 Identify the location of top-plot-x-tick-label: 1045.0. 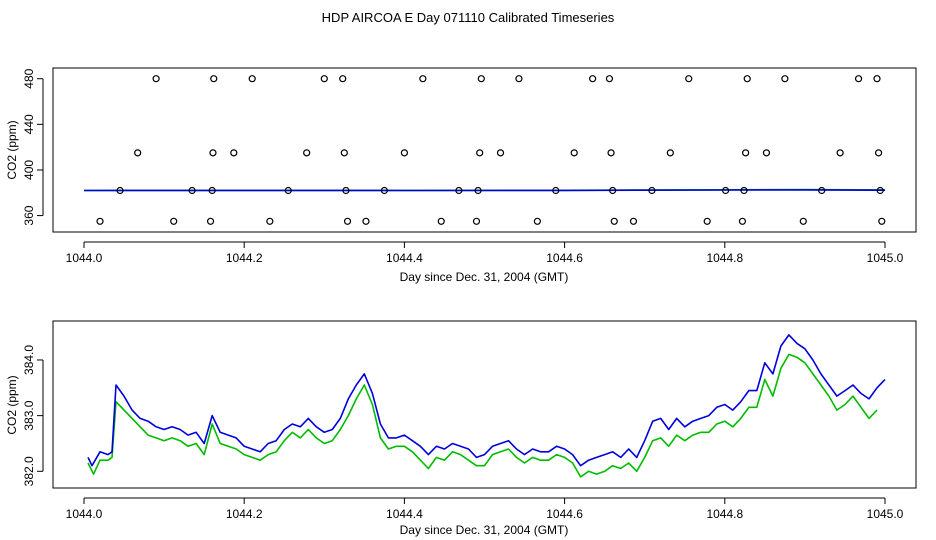
(885, 258).